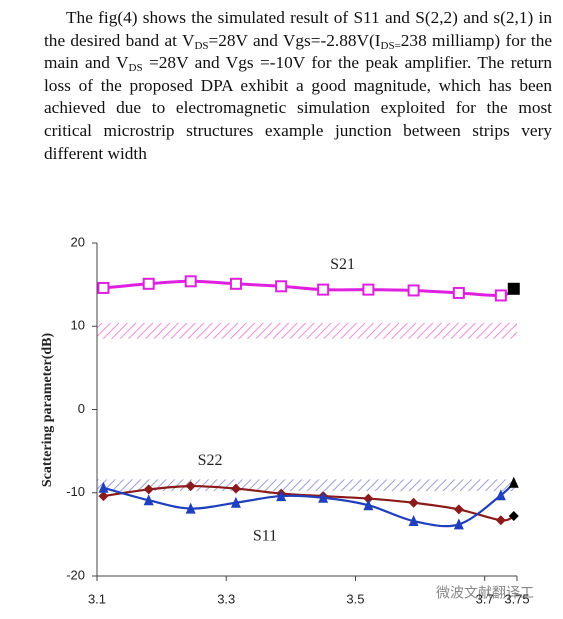  What do you see at coordinates (355, 598) in the screenshot?
I see `x-tick-label: 3.5` at bounding box center [355, 598].